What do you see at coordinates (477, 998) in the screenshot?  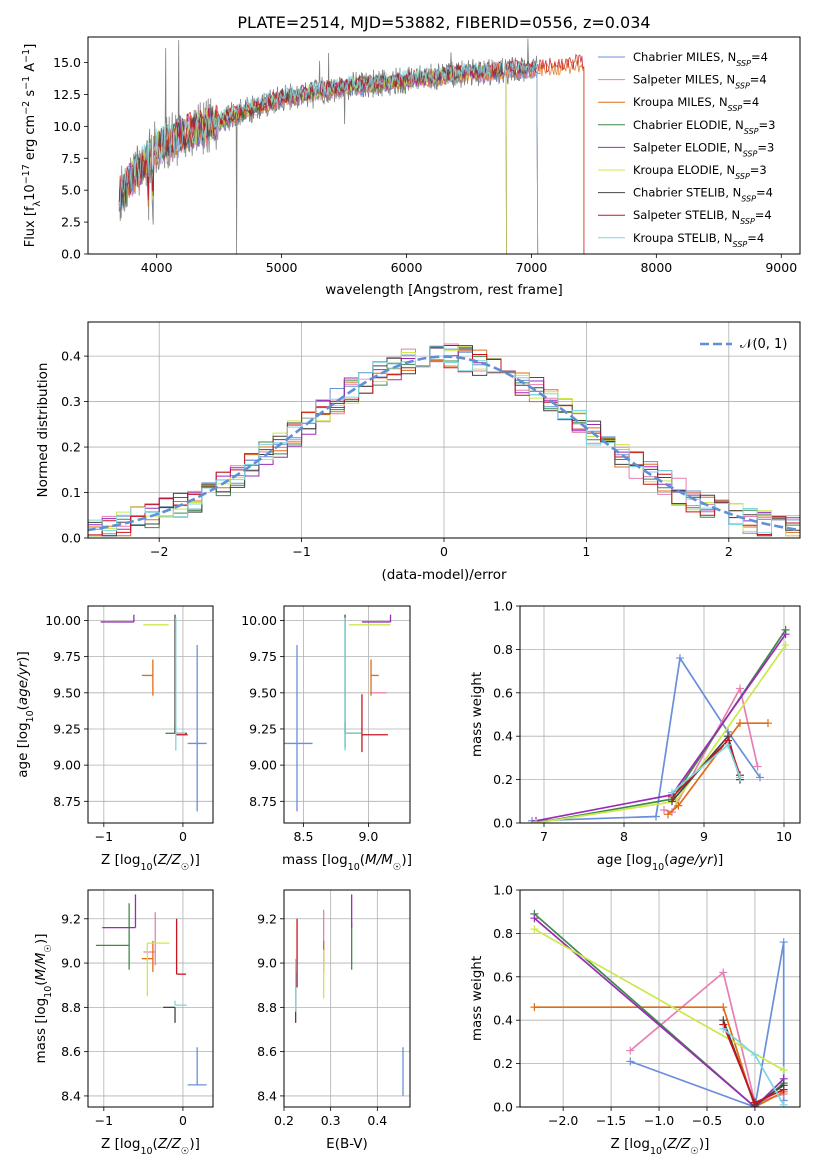 I see `massweight_vs_Z-ylabel: mass weight` at bounding box center [477, 998].